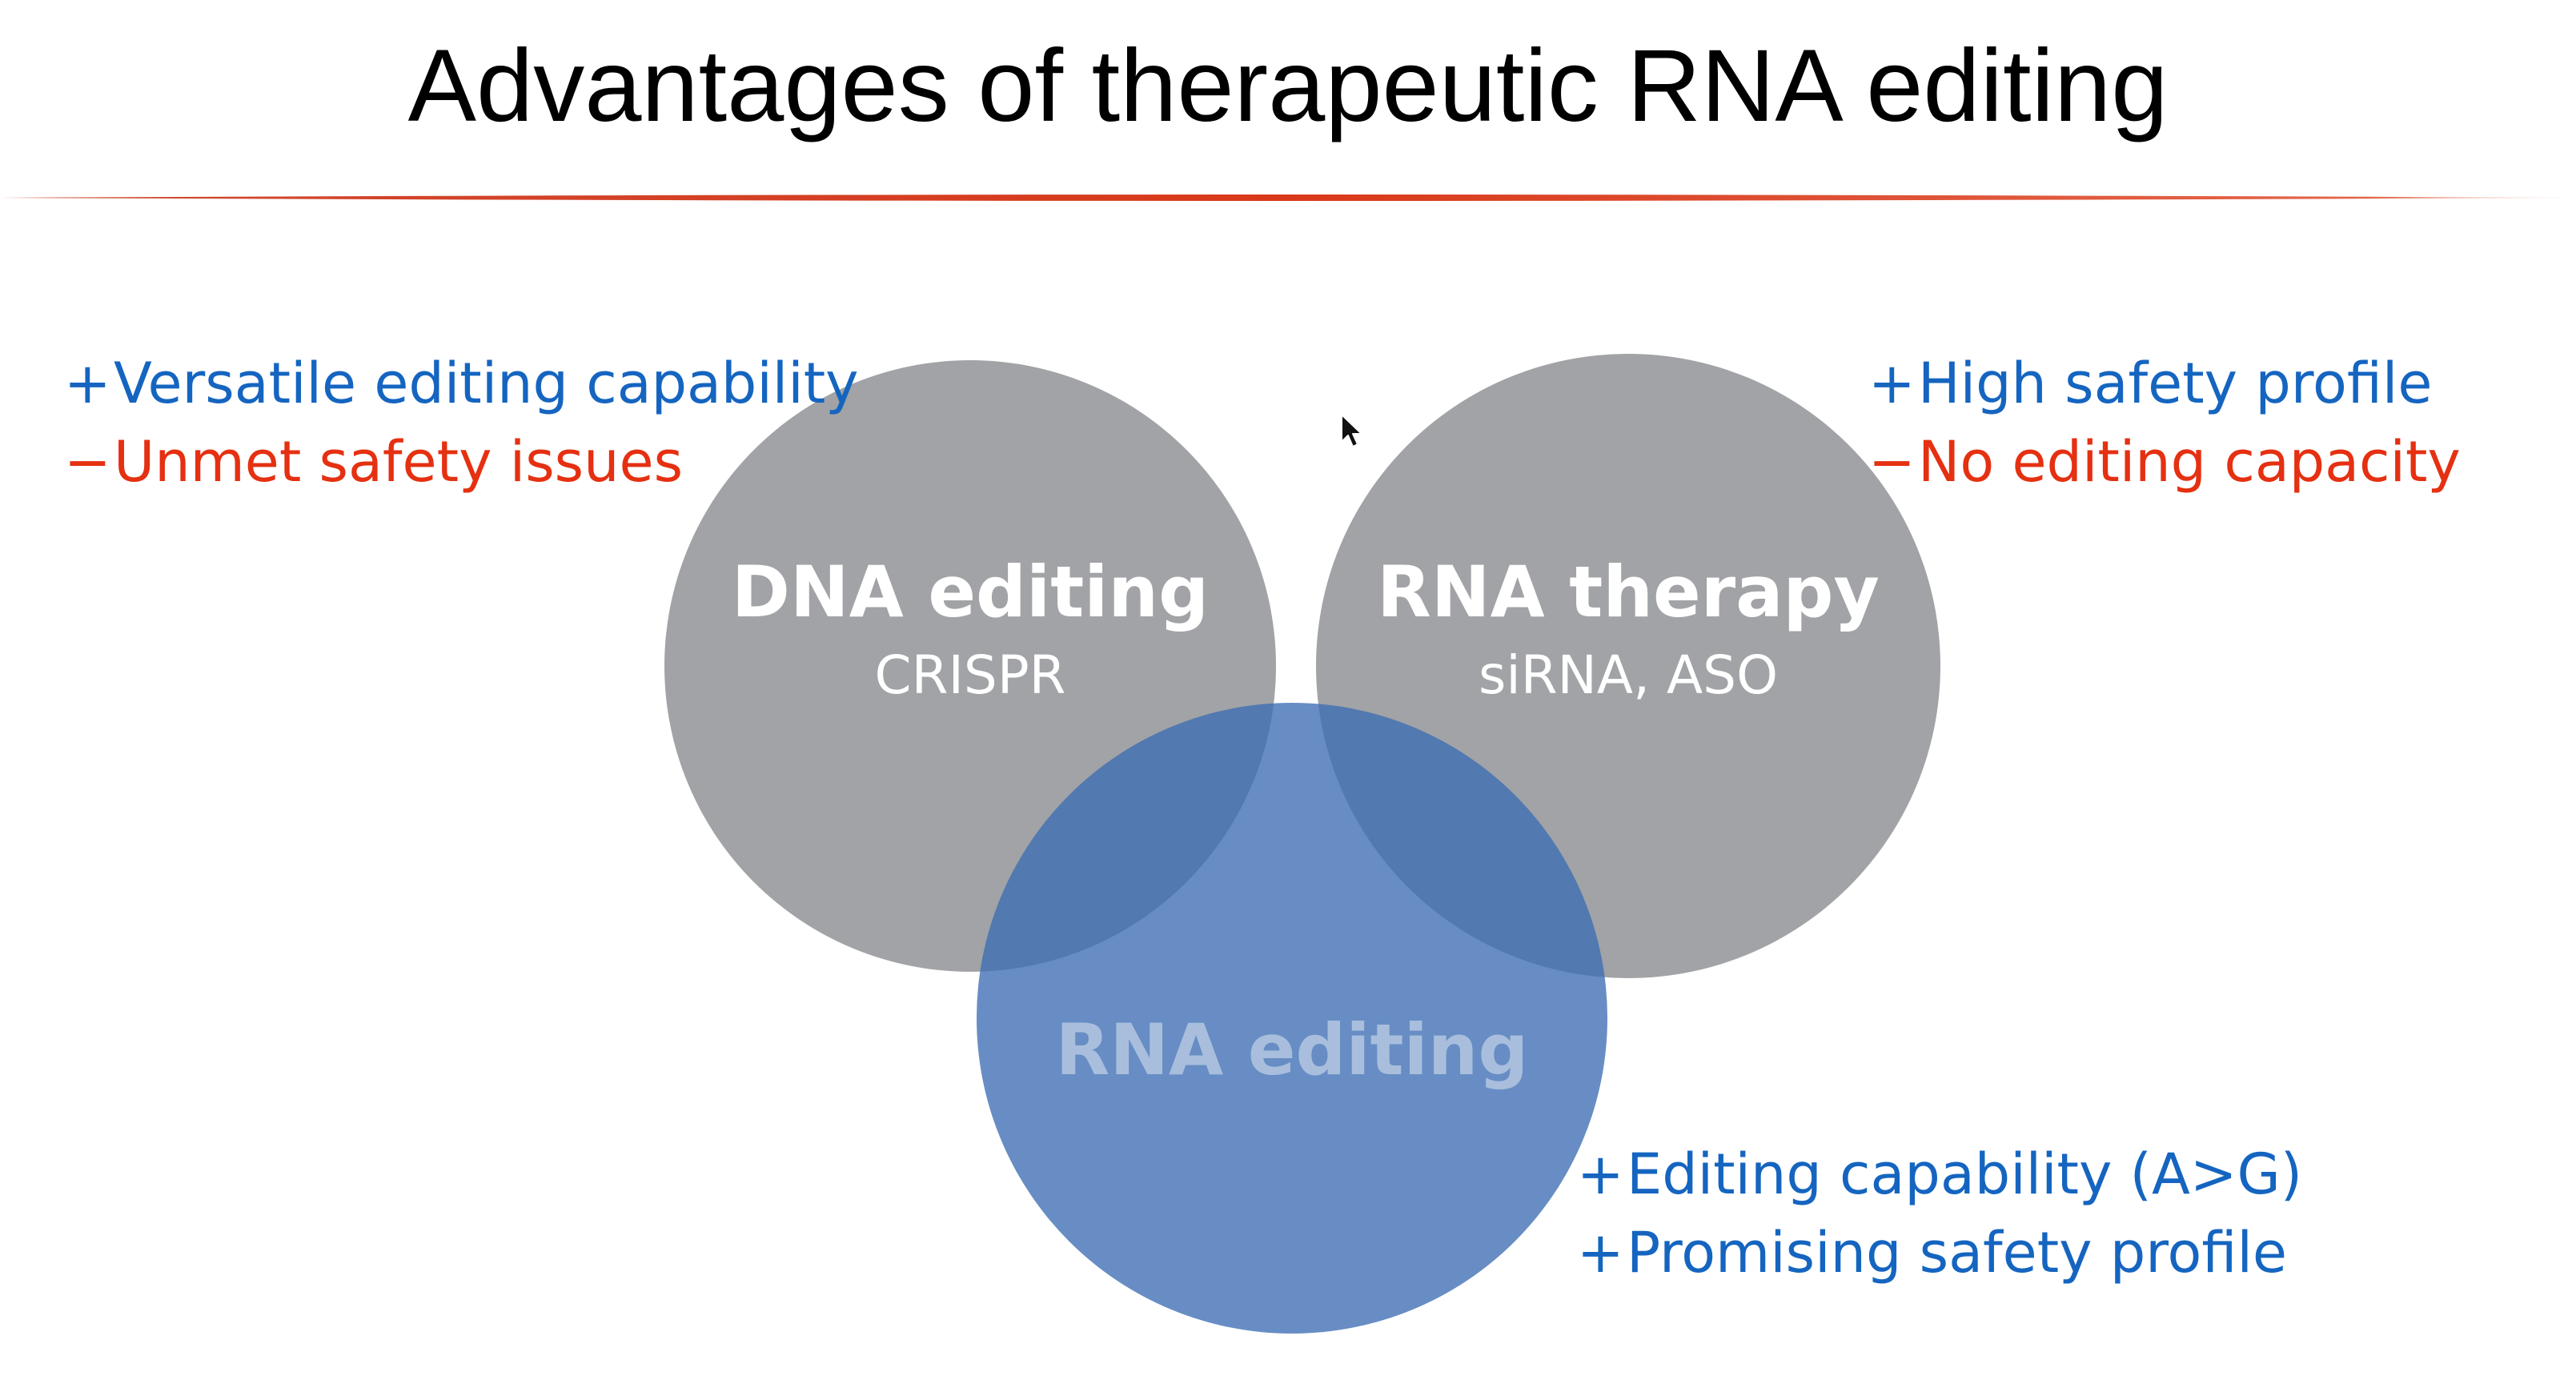  I want to click on circle-rna-editing, so click(1292, 1019).